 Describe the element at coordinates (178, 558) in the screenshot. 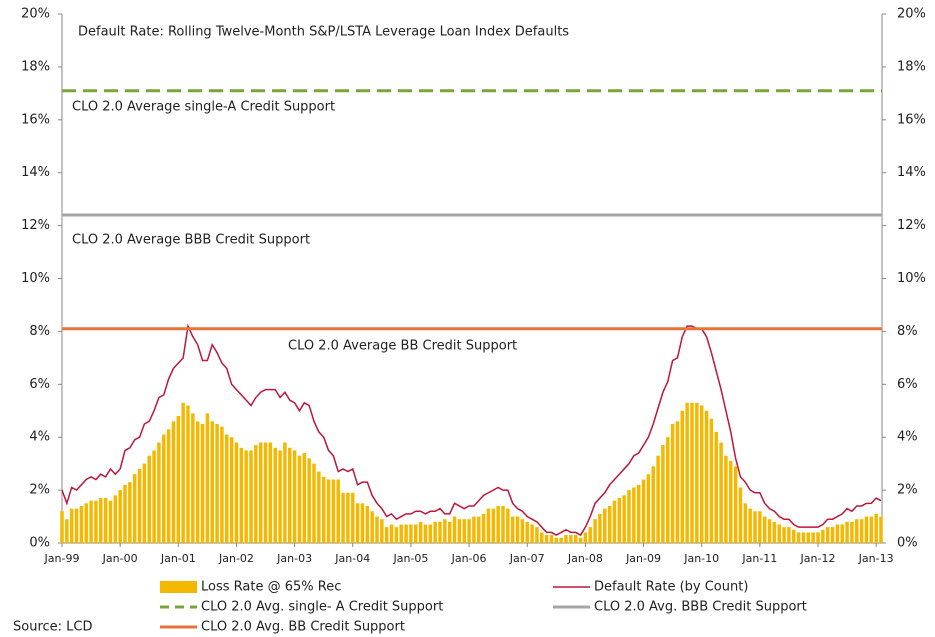

I see `x-tick-label: Jan-01` at that location.